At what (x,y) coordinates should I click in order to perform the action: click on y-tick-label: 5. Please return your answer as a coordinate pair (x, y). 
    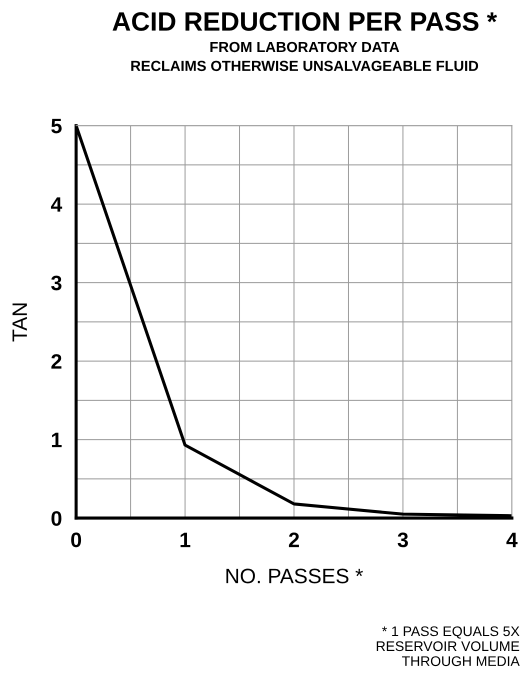
    Looking at the image, I should click on (56, 126).